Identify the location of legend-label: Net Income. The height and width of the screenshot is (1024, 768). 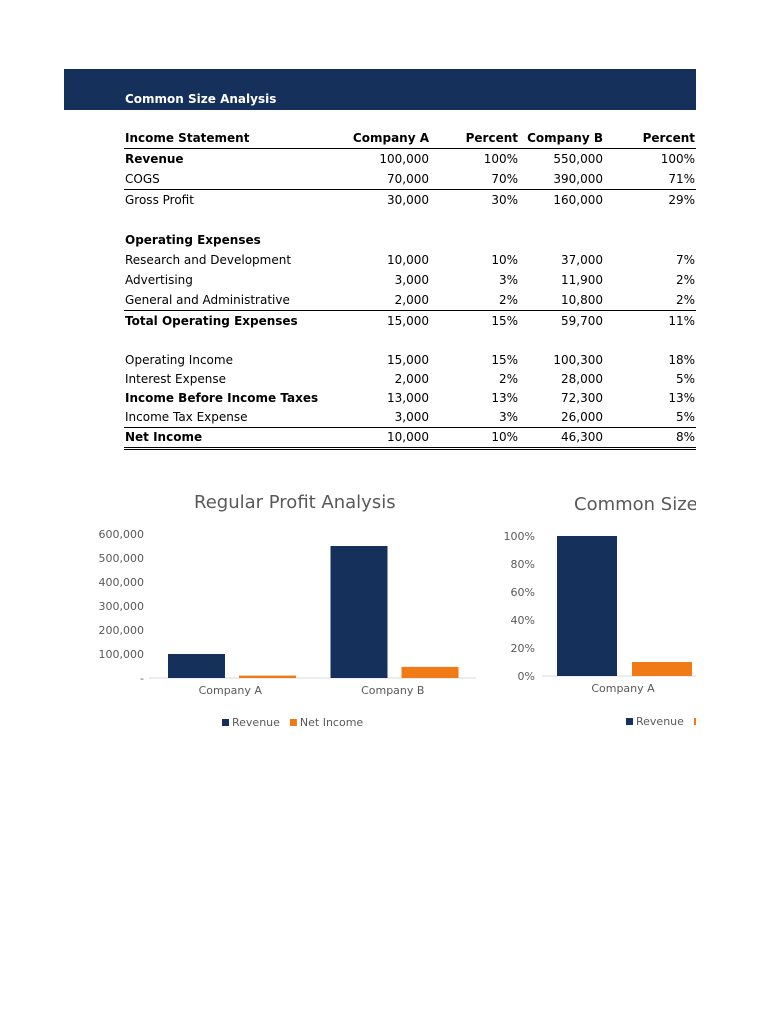
(332, 722).